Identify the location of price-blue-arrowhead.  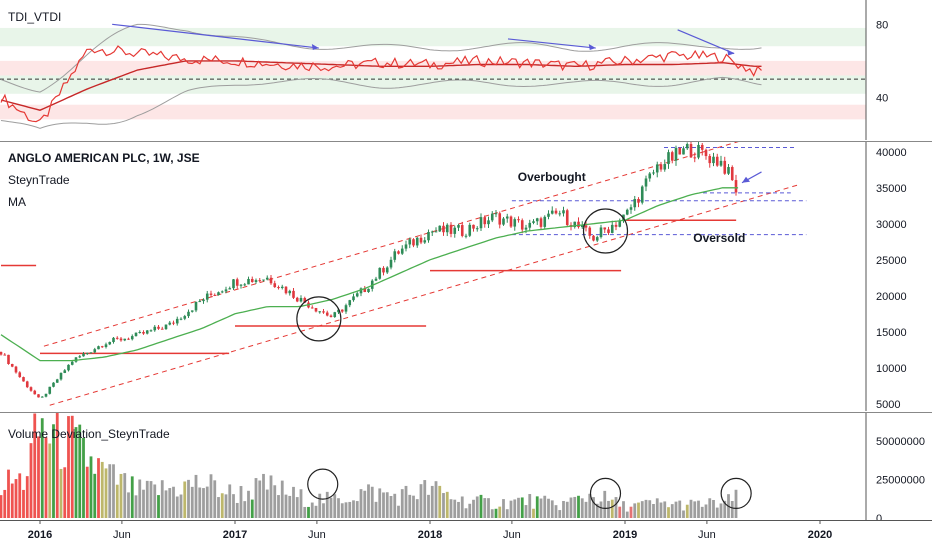
(746, 179).